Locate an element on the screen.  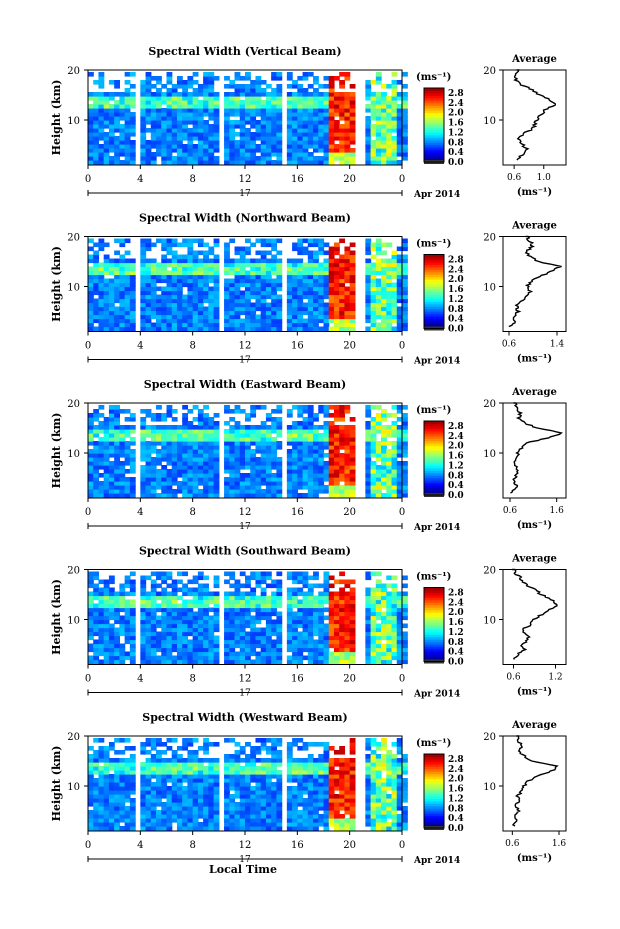
y-tick-label: 10 is located at coordinates (73, 454).